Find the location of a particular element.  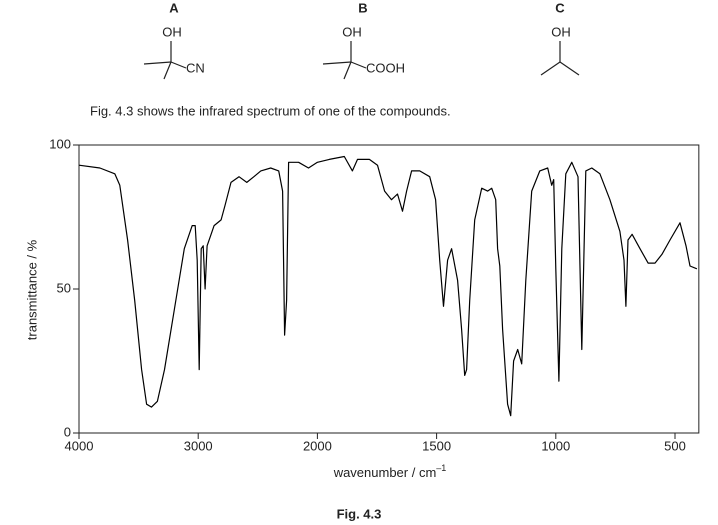

group: COOH is located at coordinates (385, 67).